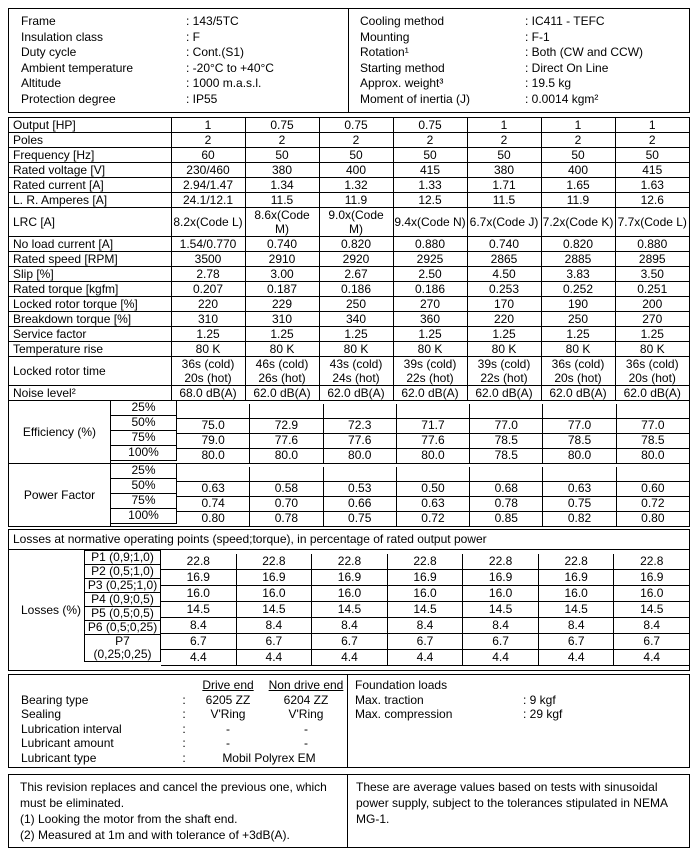  What do you see at coordinates (122, 599) in the screenshot?
I see `losses-point-label: P4 (0,9;0,5)` at bounding box center [122, 599].